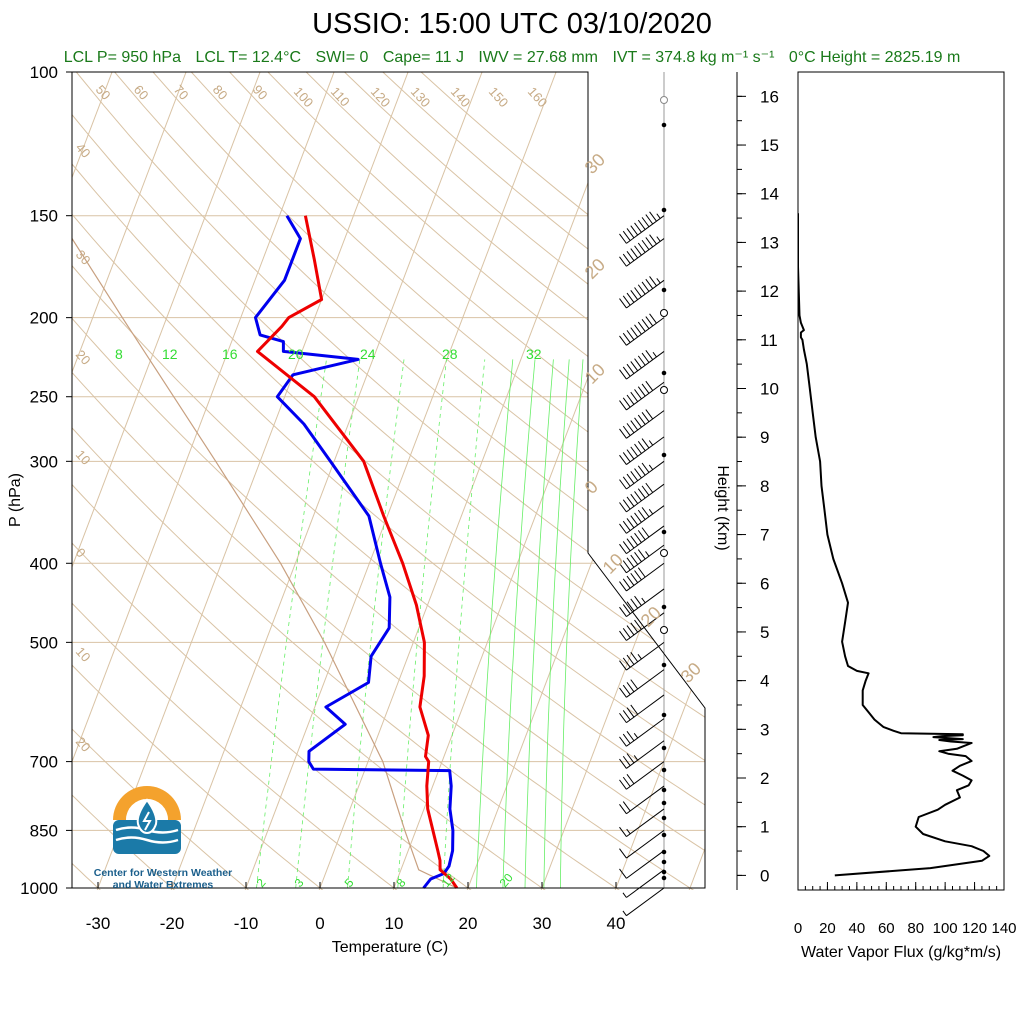 The height and width of the screenshot is (1024, 1024). Describe the element at coordinates (342, 57) in the screenshot. I see `swi-value: SWI= 0` at that location.